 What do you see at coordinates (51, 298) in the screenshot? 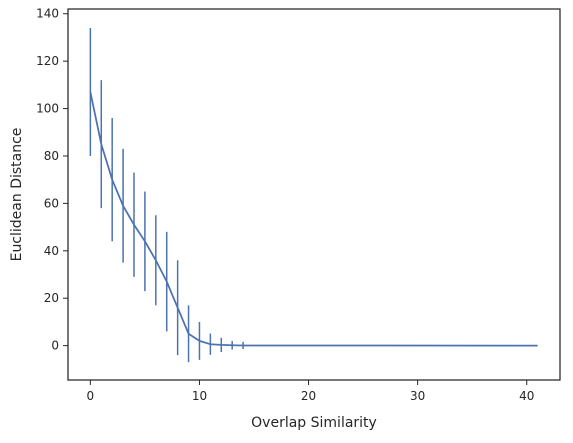
I see `y-tick-label: 20` at bounding box center [51, 298].